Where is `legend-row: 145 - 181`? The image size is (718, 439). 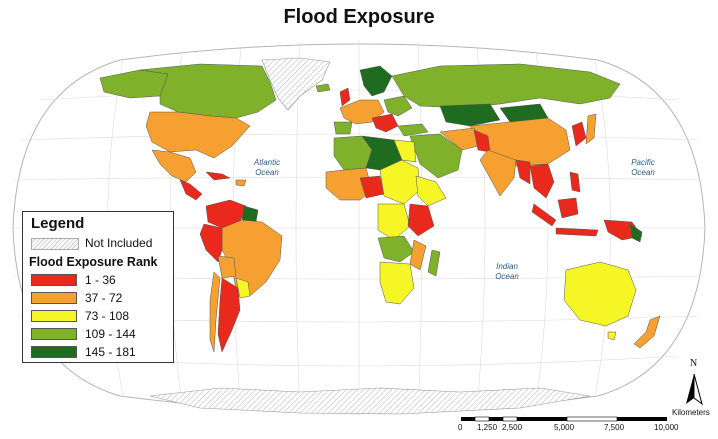
legend-row: 145 - 181 is located at coordinates (101, 352).